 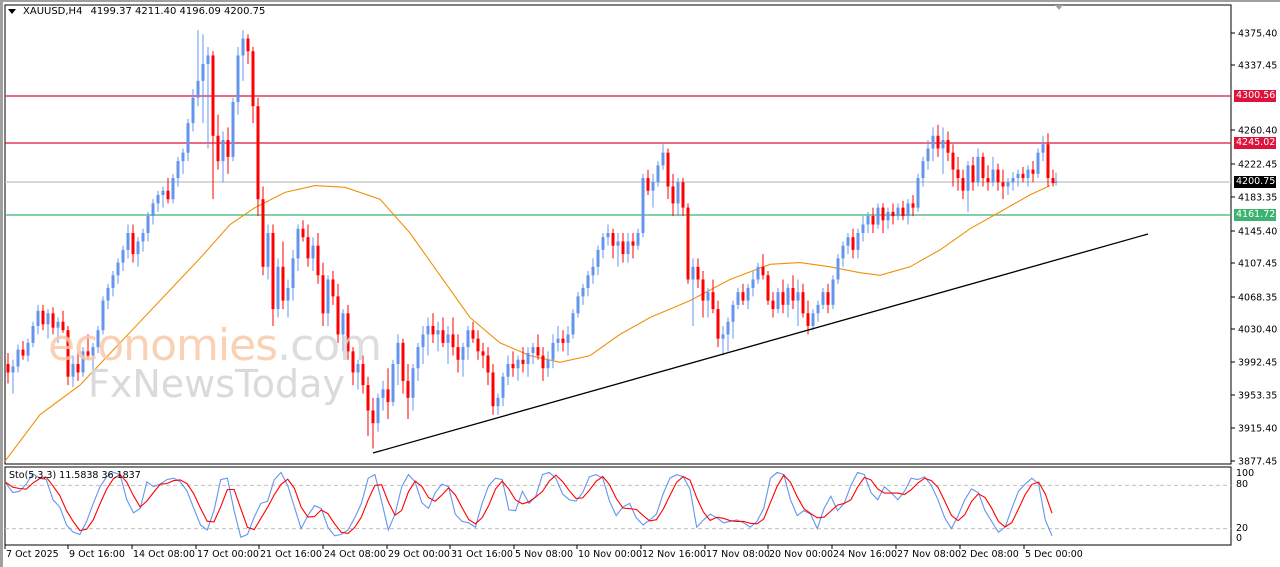 I want to click on svg-text: 4337.45, so click(x=1257, y=66).